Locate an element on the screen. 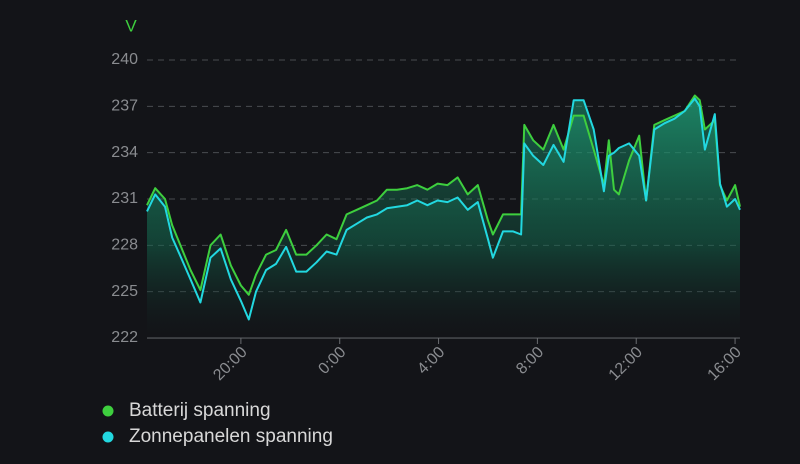 This screenshot has width=800, height=464. y-tick-label: 234 is located at coordinates (124, 152).